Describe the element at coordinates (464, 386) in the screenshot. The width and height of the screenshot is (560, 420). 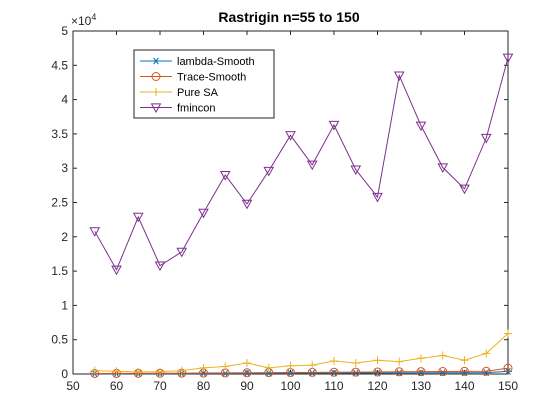
I see `x-tick-label: 140` at that location.